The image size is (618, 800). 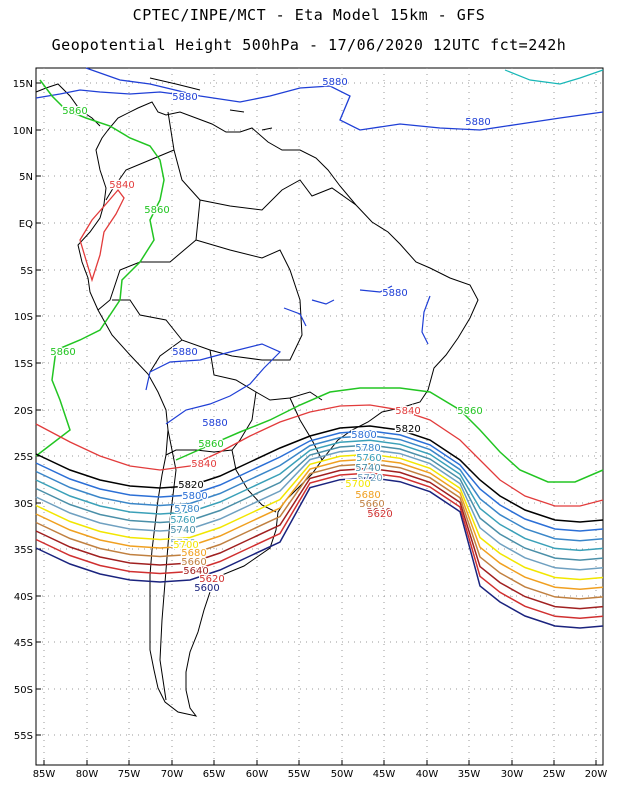 I want to click on lat-tick-label: 5S, so click(x=26, y=271).